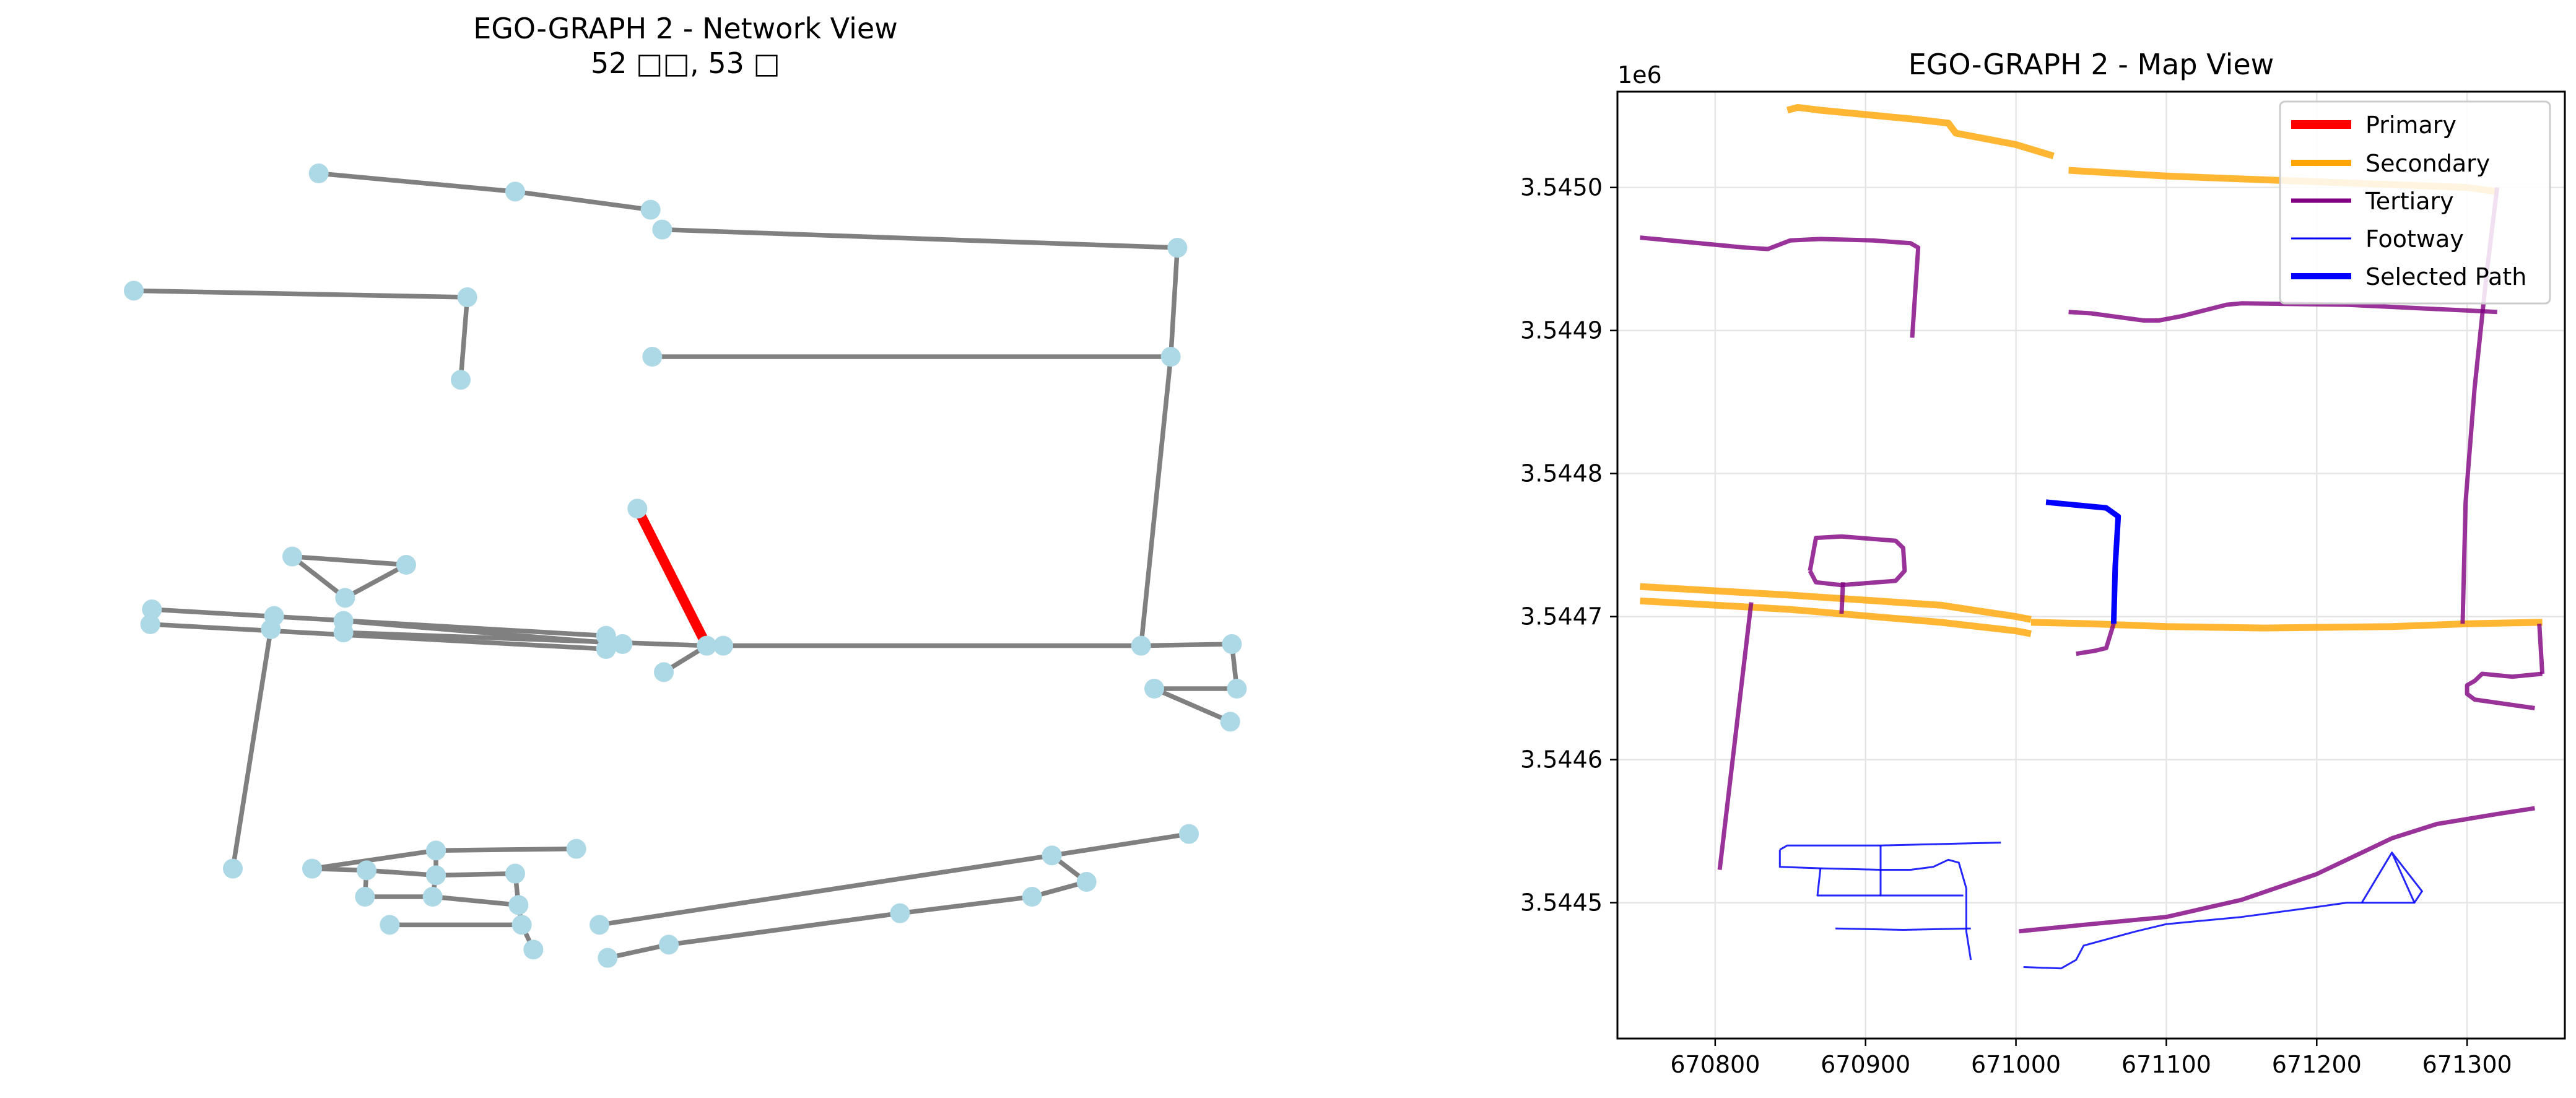 This screenshot has height=1098, width=2576. What do you see at coordinates (2166, 1064) in the screenshot?
I see `x-tick-label: 671100` at bounding box center [2166, 1064].